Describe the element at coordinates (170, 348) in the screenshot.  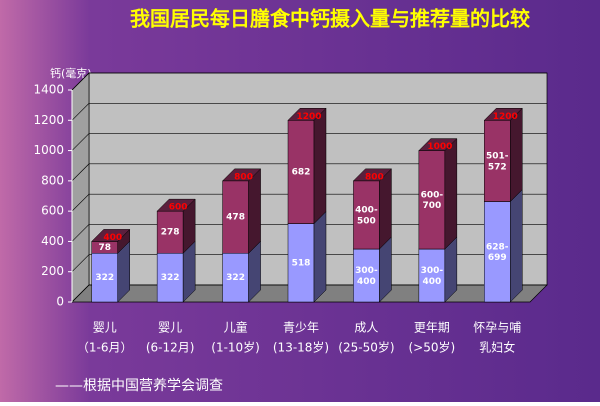
I see `x-tick-label: (6-12月)` at that location.